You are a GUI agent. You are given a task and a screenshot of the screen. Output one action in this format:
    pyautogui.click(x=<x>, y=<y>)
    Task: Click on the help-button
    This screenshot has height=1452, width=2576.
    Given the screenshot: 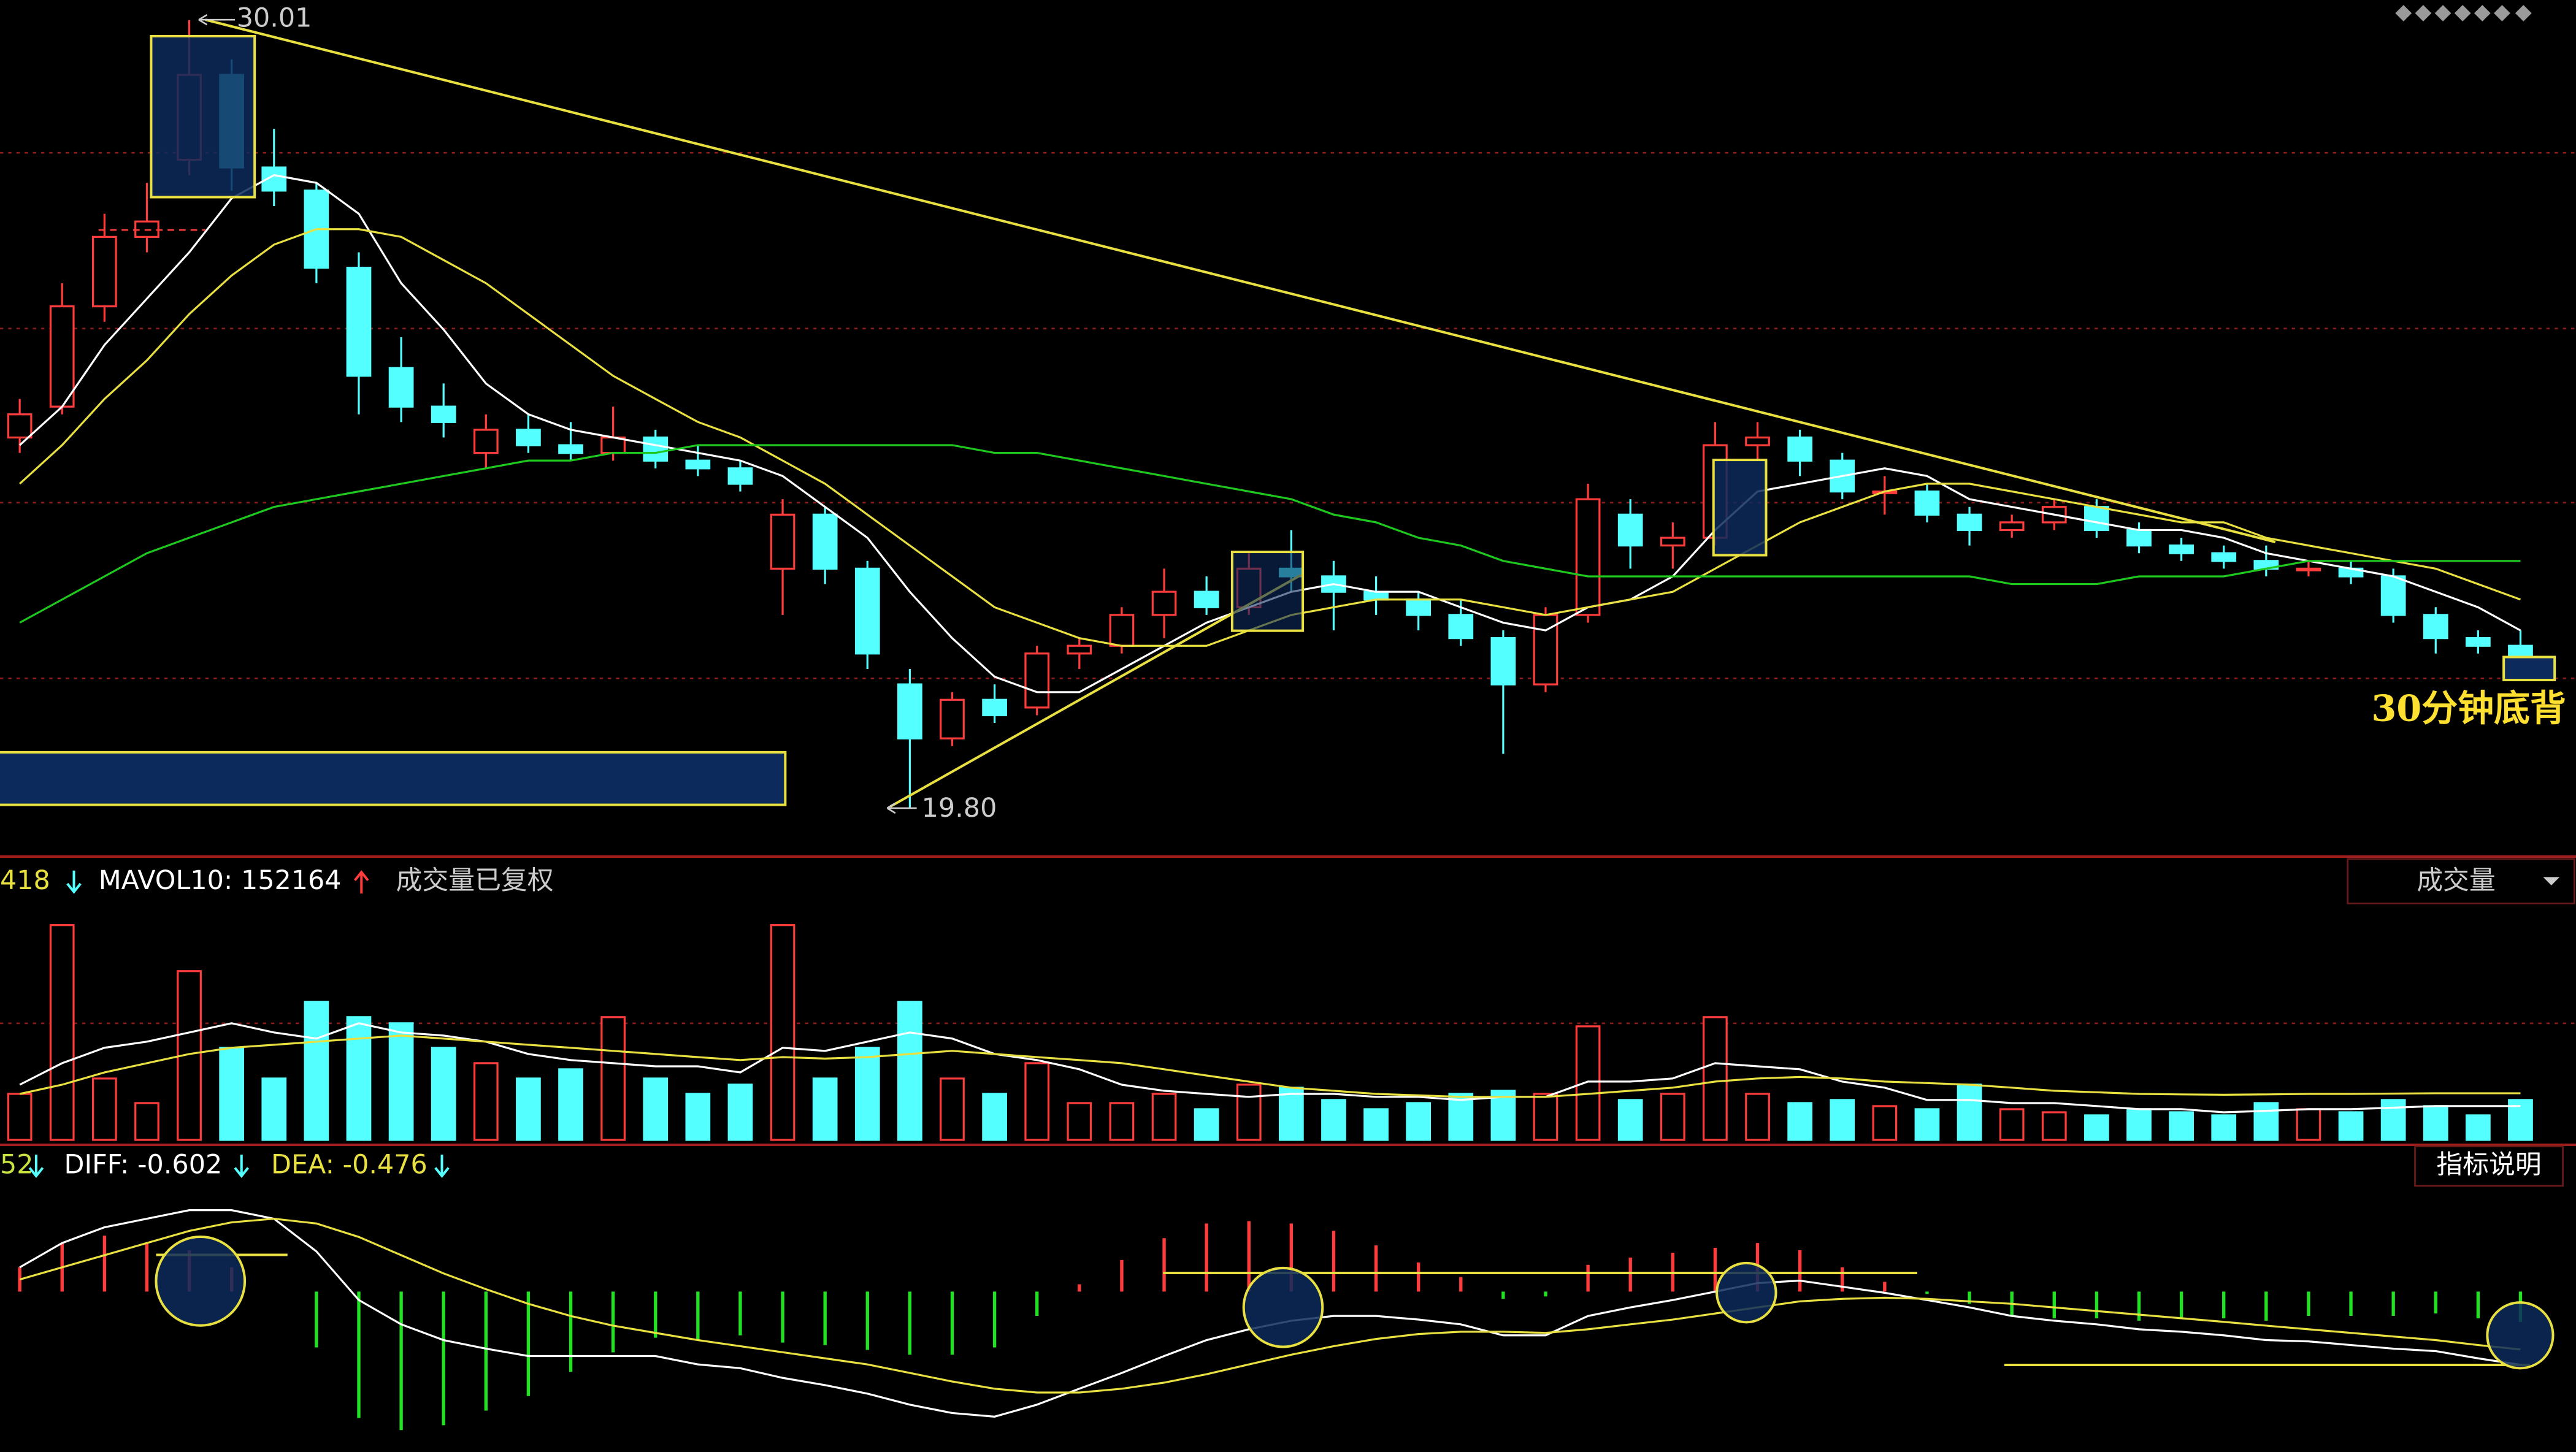 What is the action you would take?
    pyautogui.click(x=2489, y=1166)
    